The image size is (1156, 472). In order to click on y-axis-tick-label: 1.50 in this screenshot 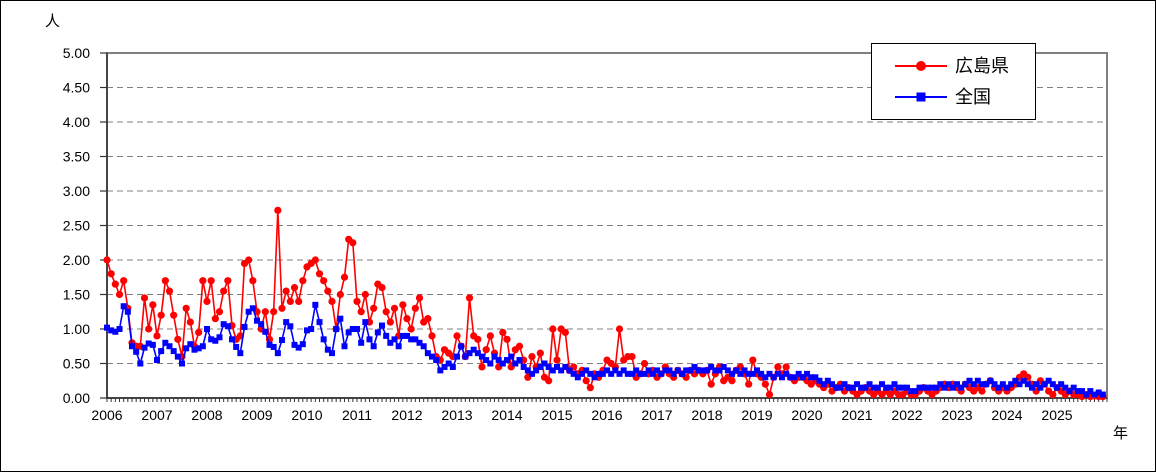, I will do `click(76, 295)`.